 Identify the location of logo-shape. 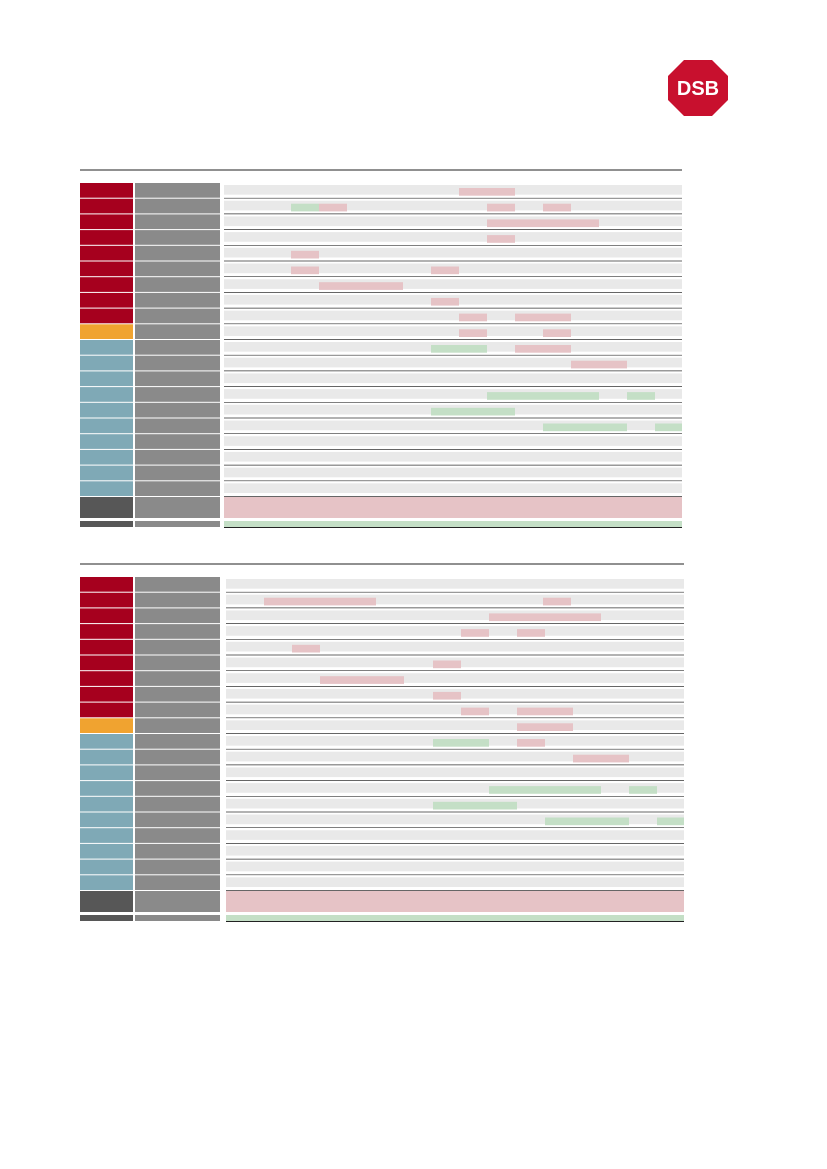
(698, 88).